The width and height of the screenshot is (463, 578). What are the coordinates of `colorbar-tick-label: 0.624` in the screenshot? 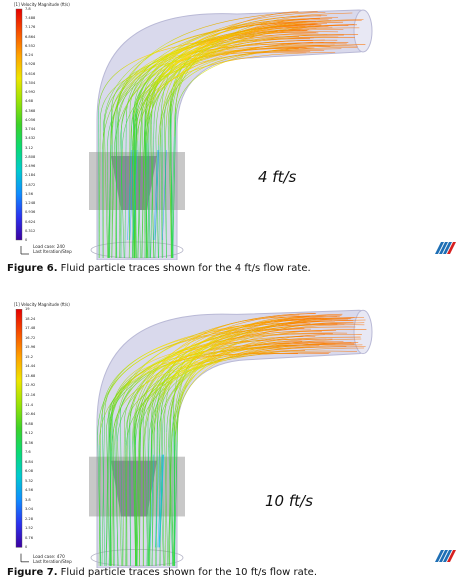 It's located at (30, 221).